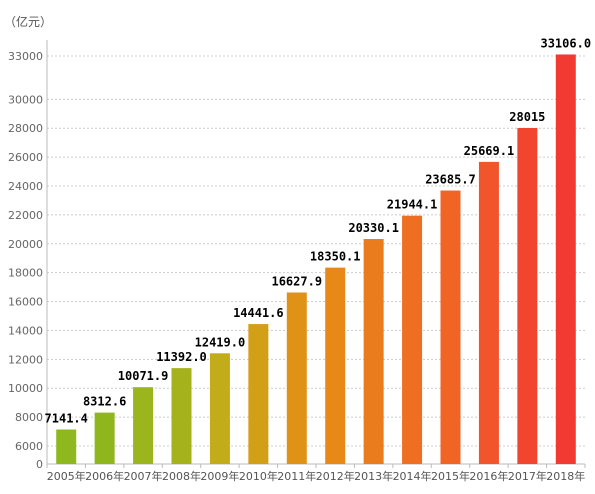 The image size is (595, 494). I want to click on y-tick-label: 0, so click(39, 464).